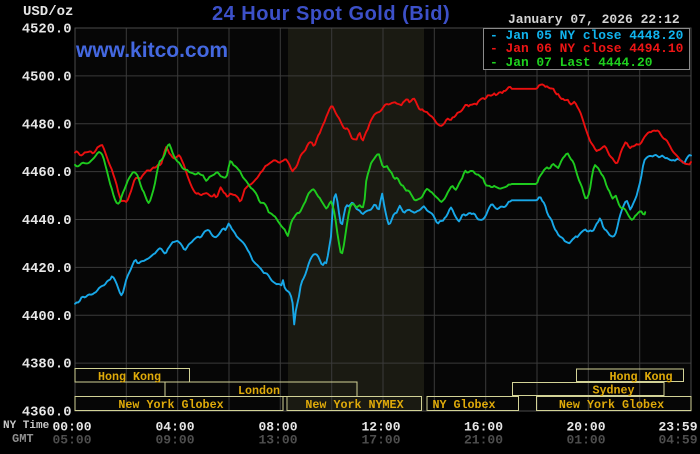  What do you see at coordinates (380, 427) in the screenshot?
I see `svg-text: 12:00` at bounding box center [380, 427].